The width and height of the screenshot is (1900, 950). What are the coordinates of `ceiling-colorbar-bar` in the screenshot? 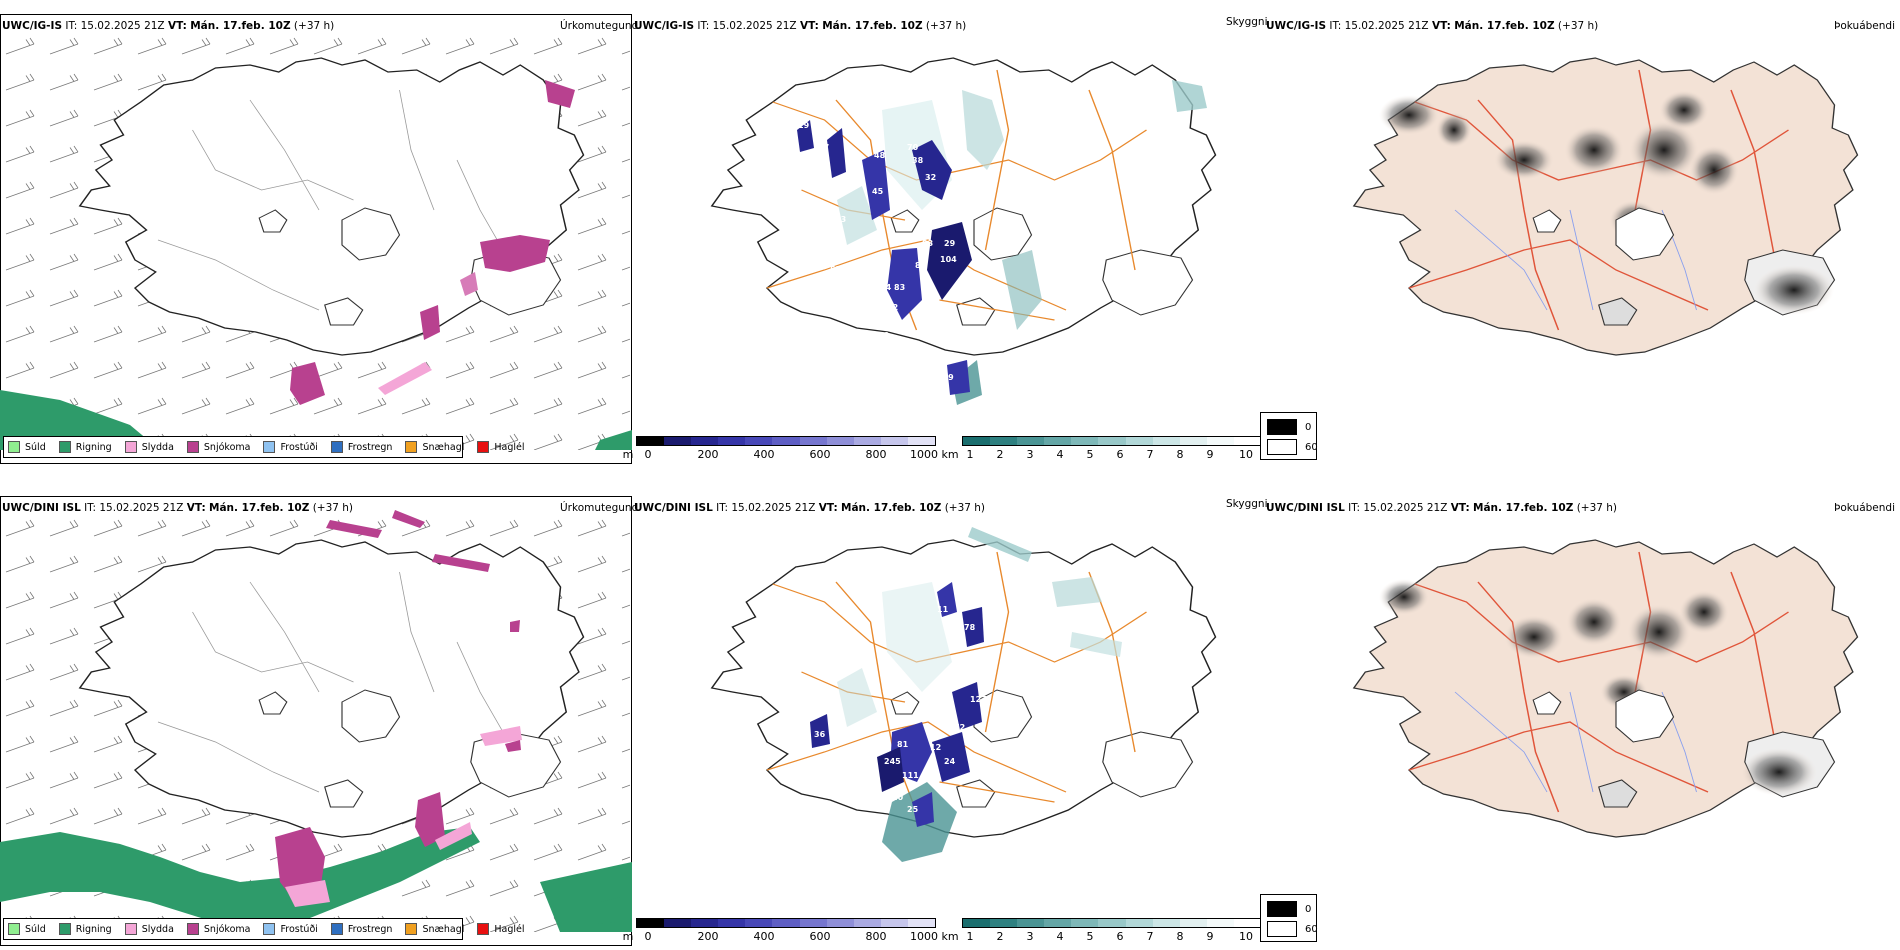 It's located at (786, 441).